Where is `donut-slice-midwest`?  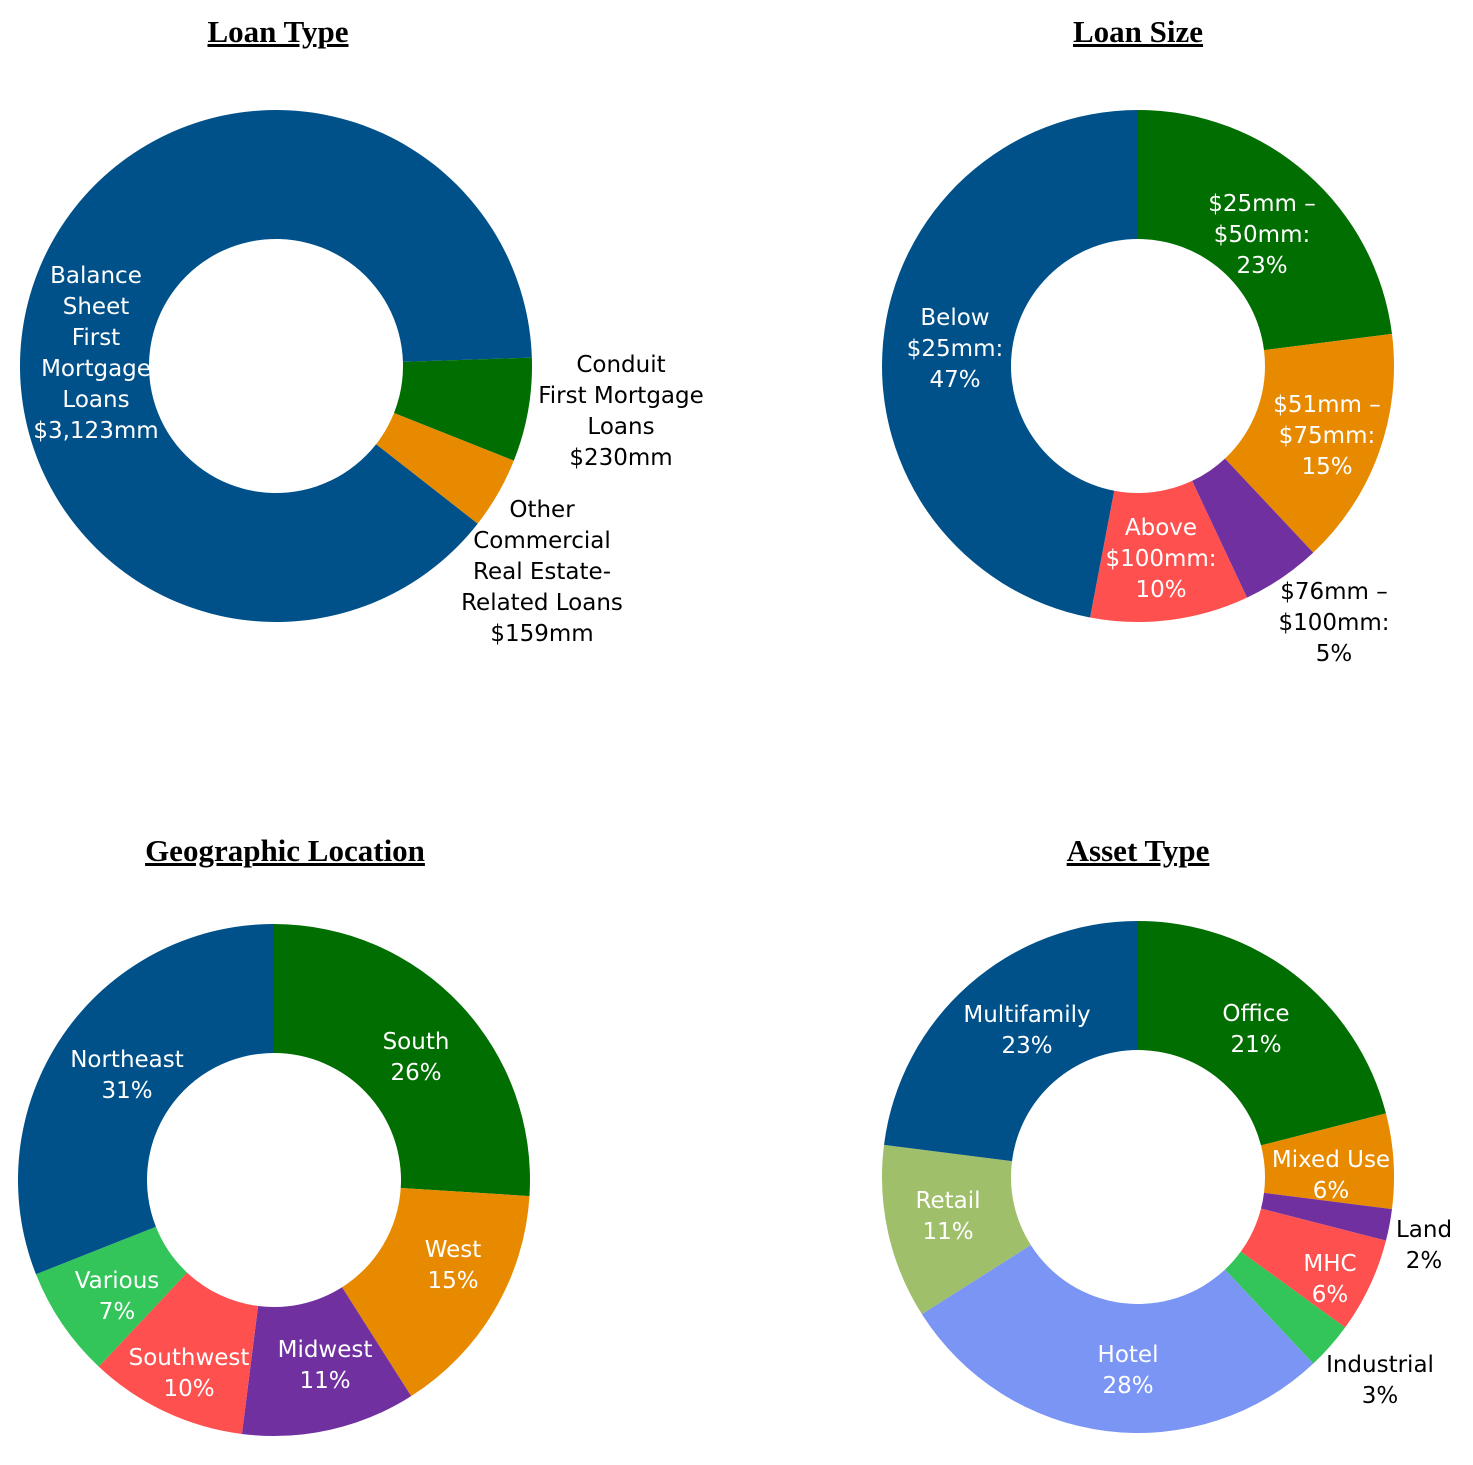 donut-slice-midwest is located at coordinates (326, 1361).